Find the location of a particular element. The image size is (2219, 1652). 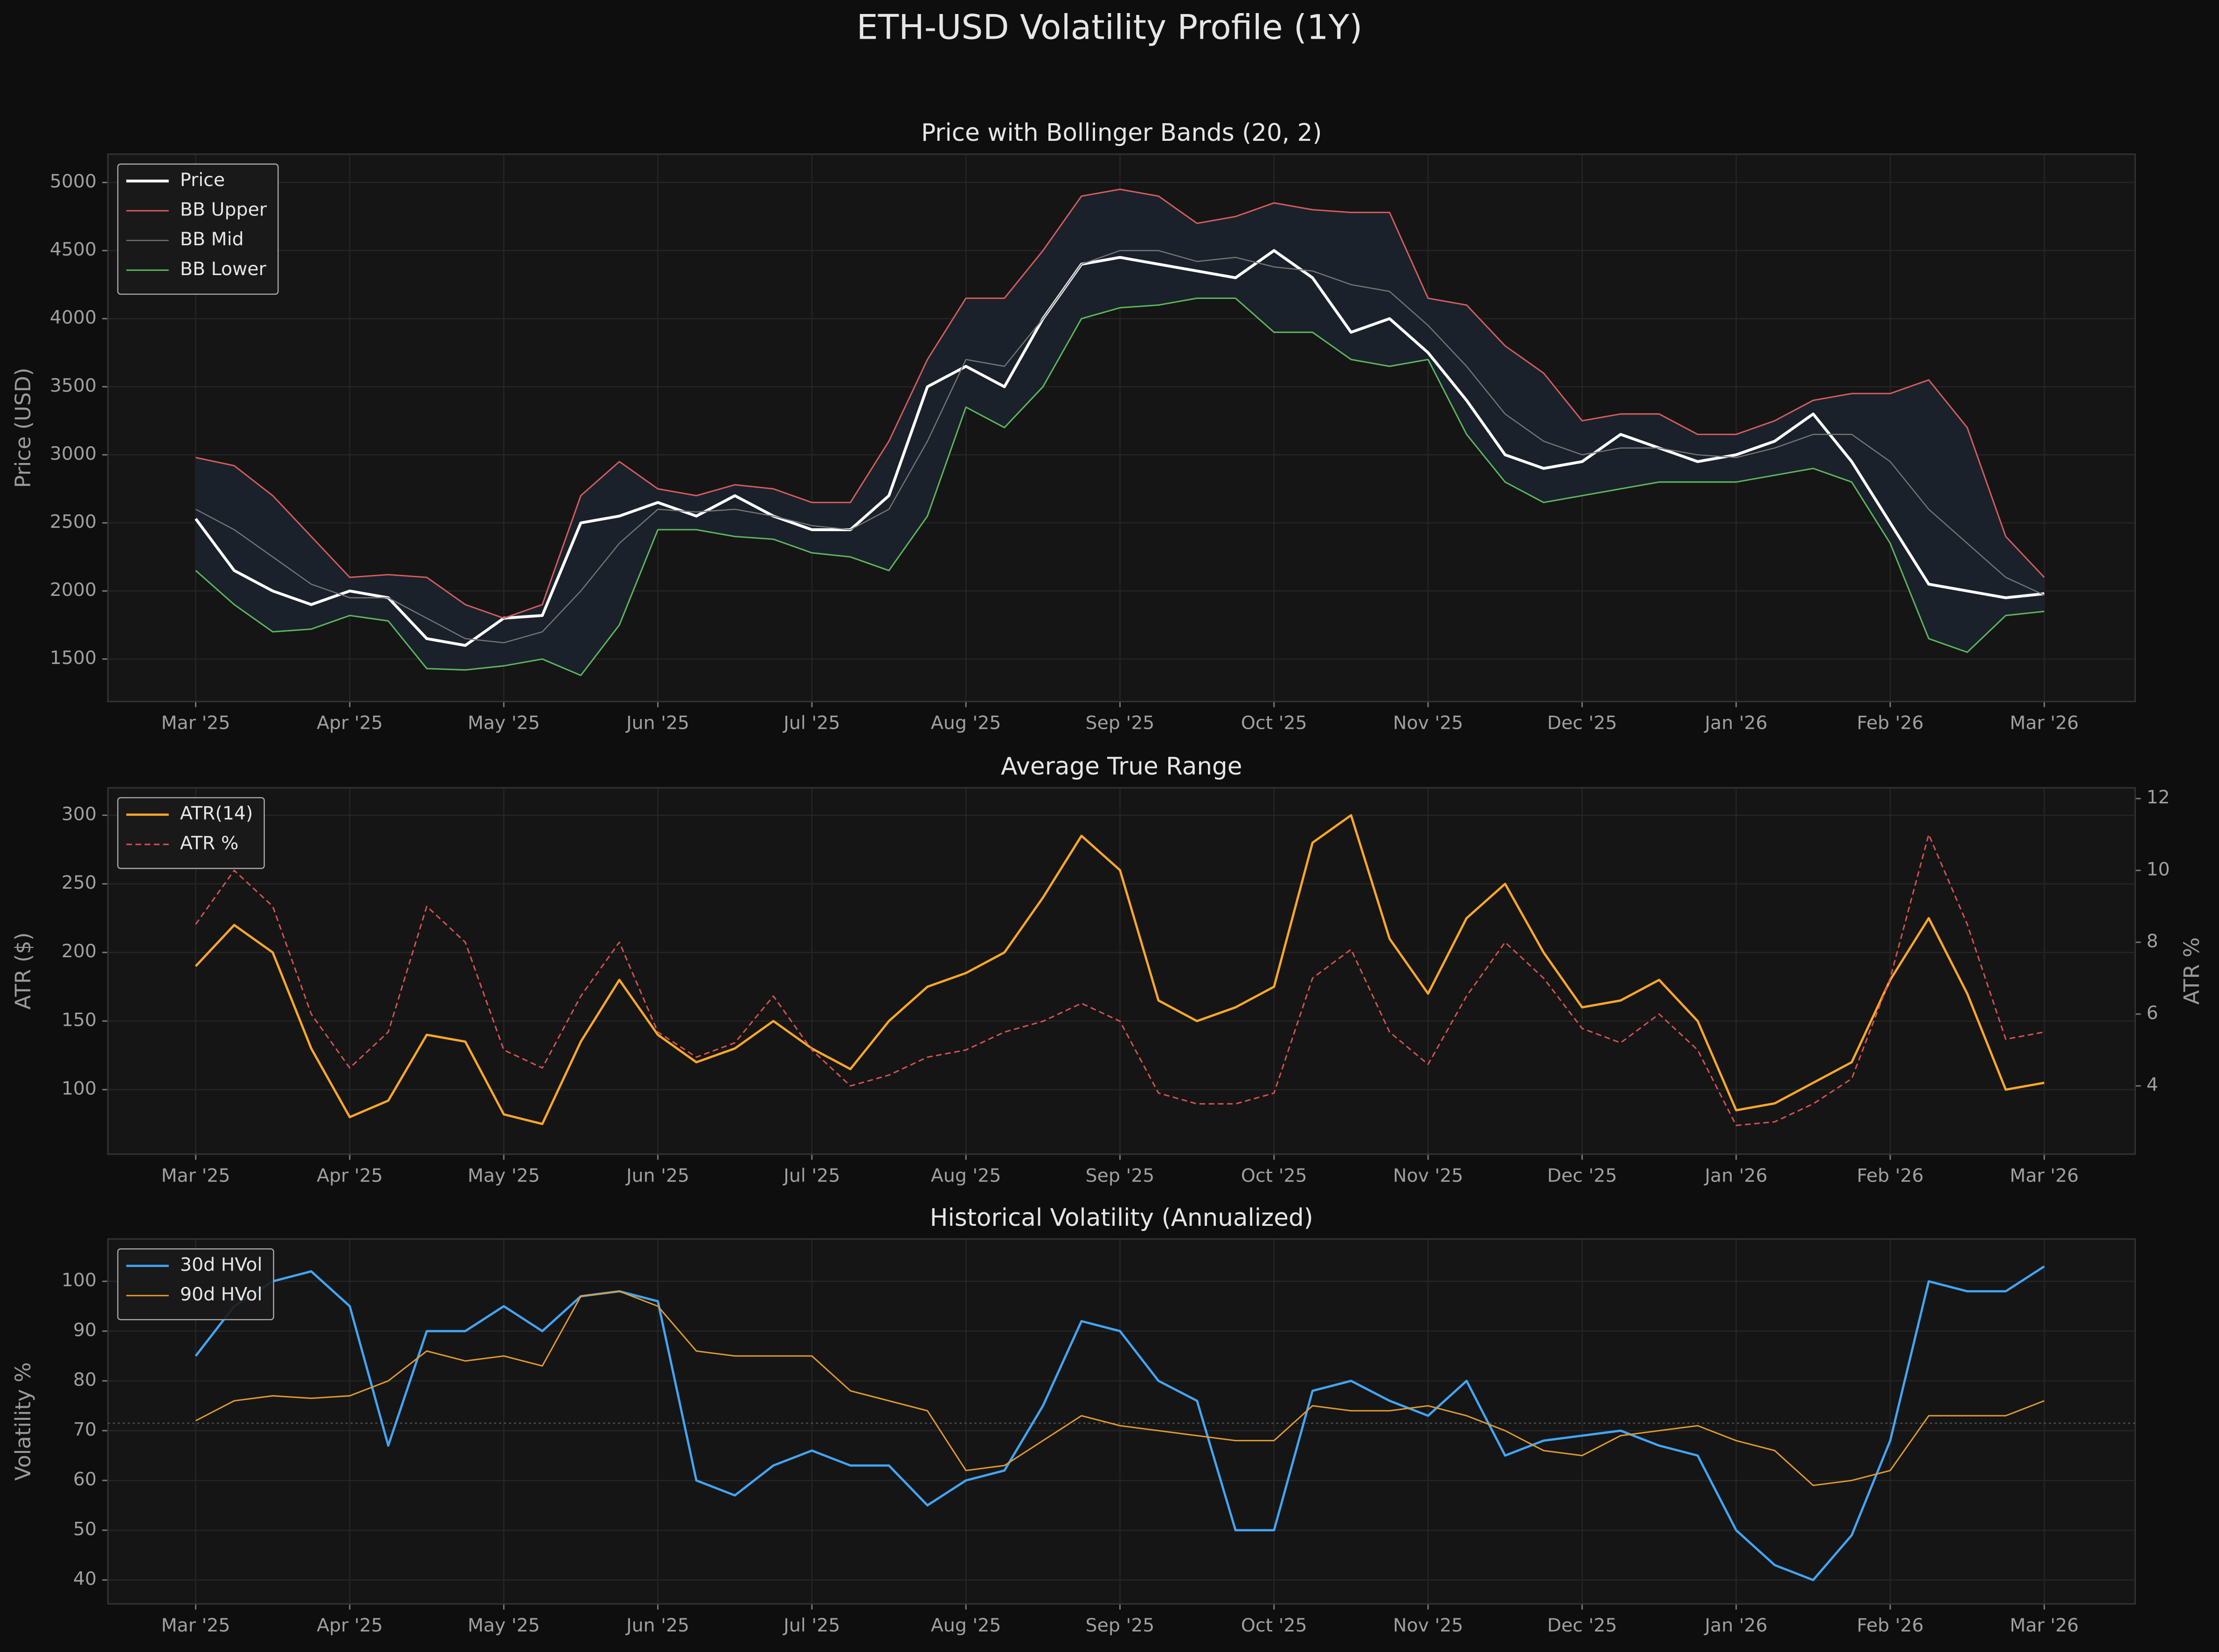

y2-tick-label: 6 is located at coordinates (2152, 1013).